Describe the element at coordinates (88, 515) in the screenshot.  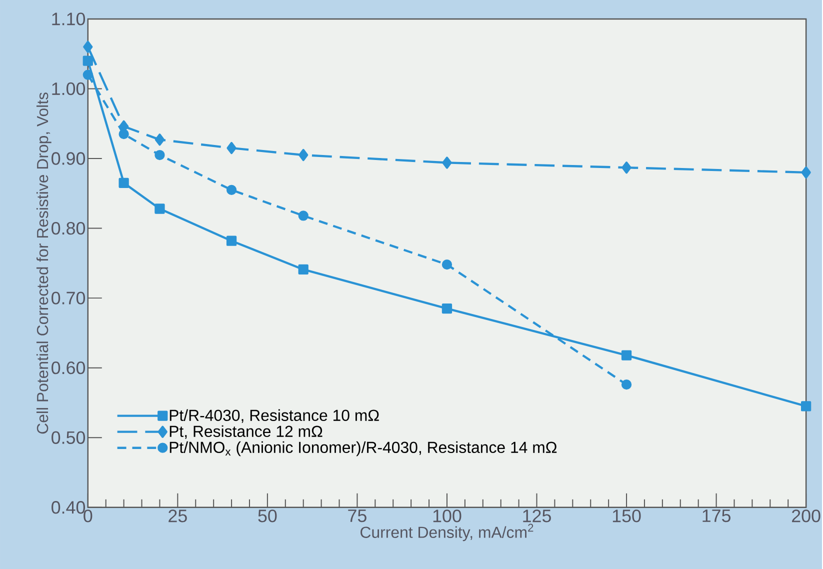
I see `x-tick-label: 0` at that location.